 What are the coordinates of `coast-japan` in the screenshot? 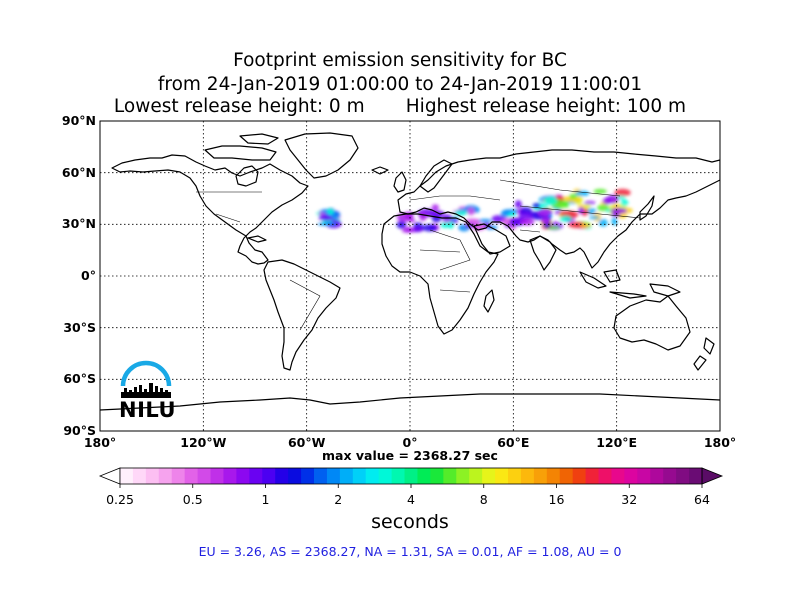 It's located at (647, 208).